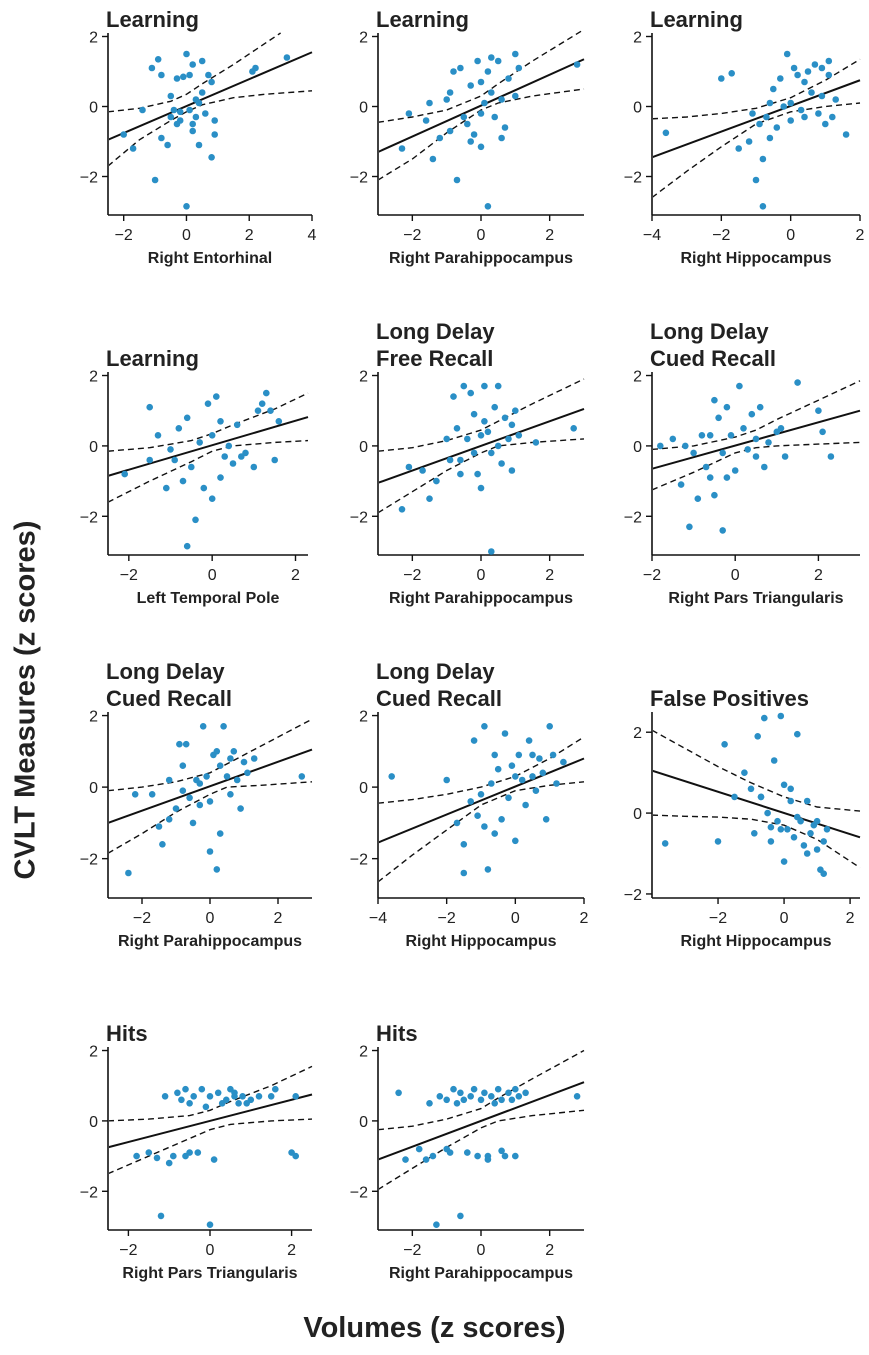  Describe the element at coordinates (652, 235) in the screenshot. I see `x-tick-label: −4` at that location.